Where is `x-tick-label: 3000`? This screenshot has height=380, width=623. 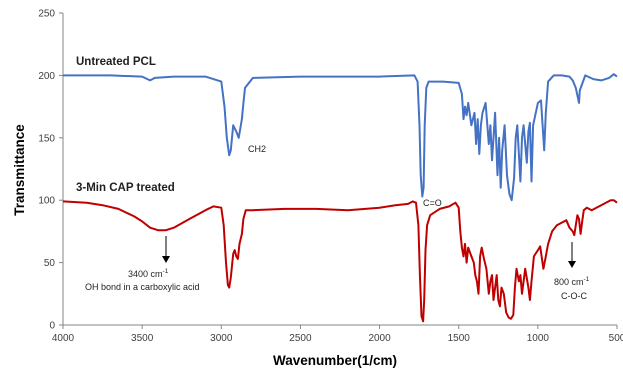 x-tick-label: 3000 is located at coordinates (221, 338).